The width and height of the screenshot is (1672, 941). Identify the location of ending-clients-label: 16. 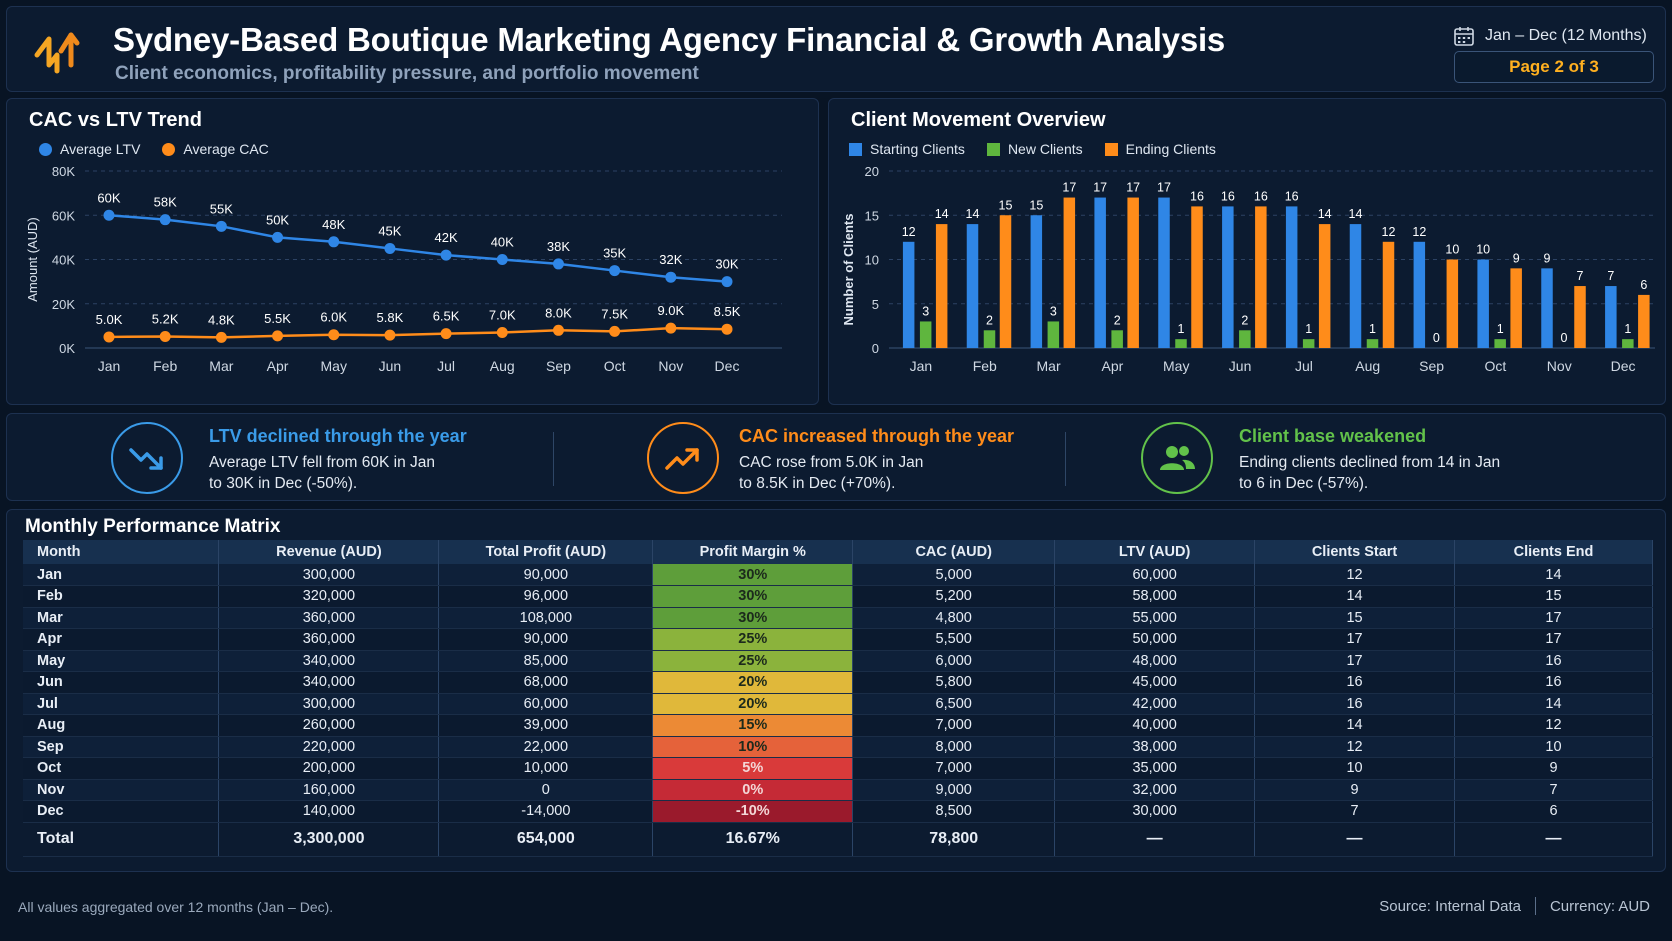
(1261, 196).